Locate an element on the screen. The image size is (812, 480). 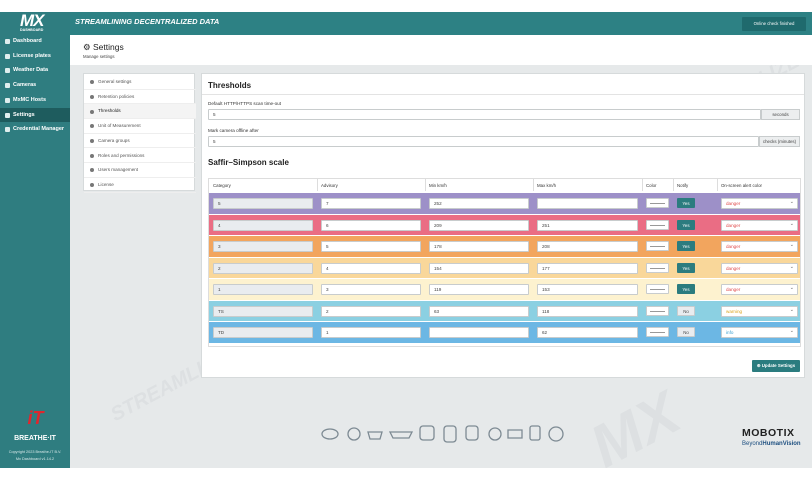
page-subtitle: Manage settings is located at coordinates (99, 56).